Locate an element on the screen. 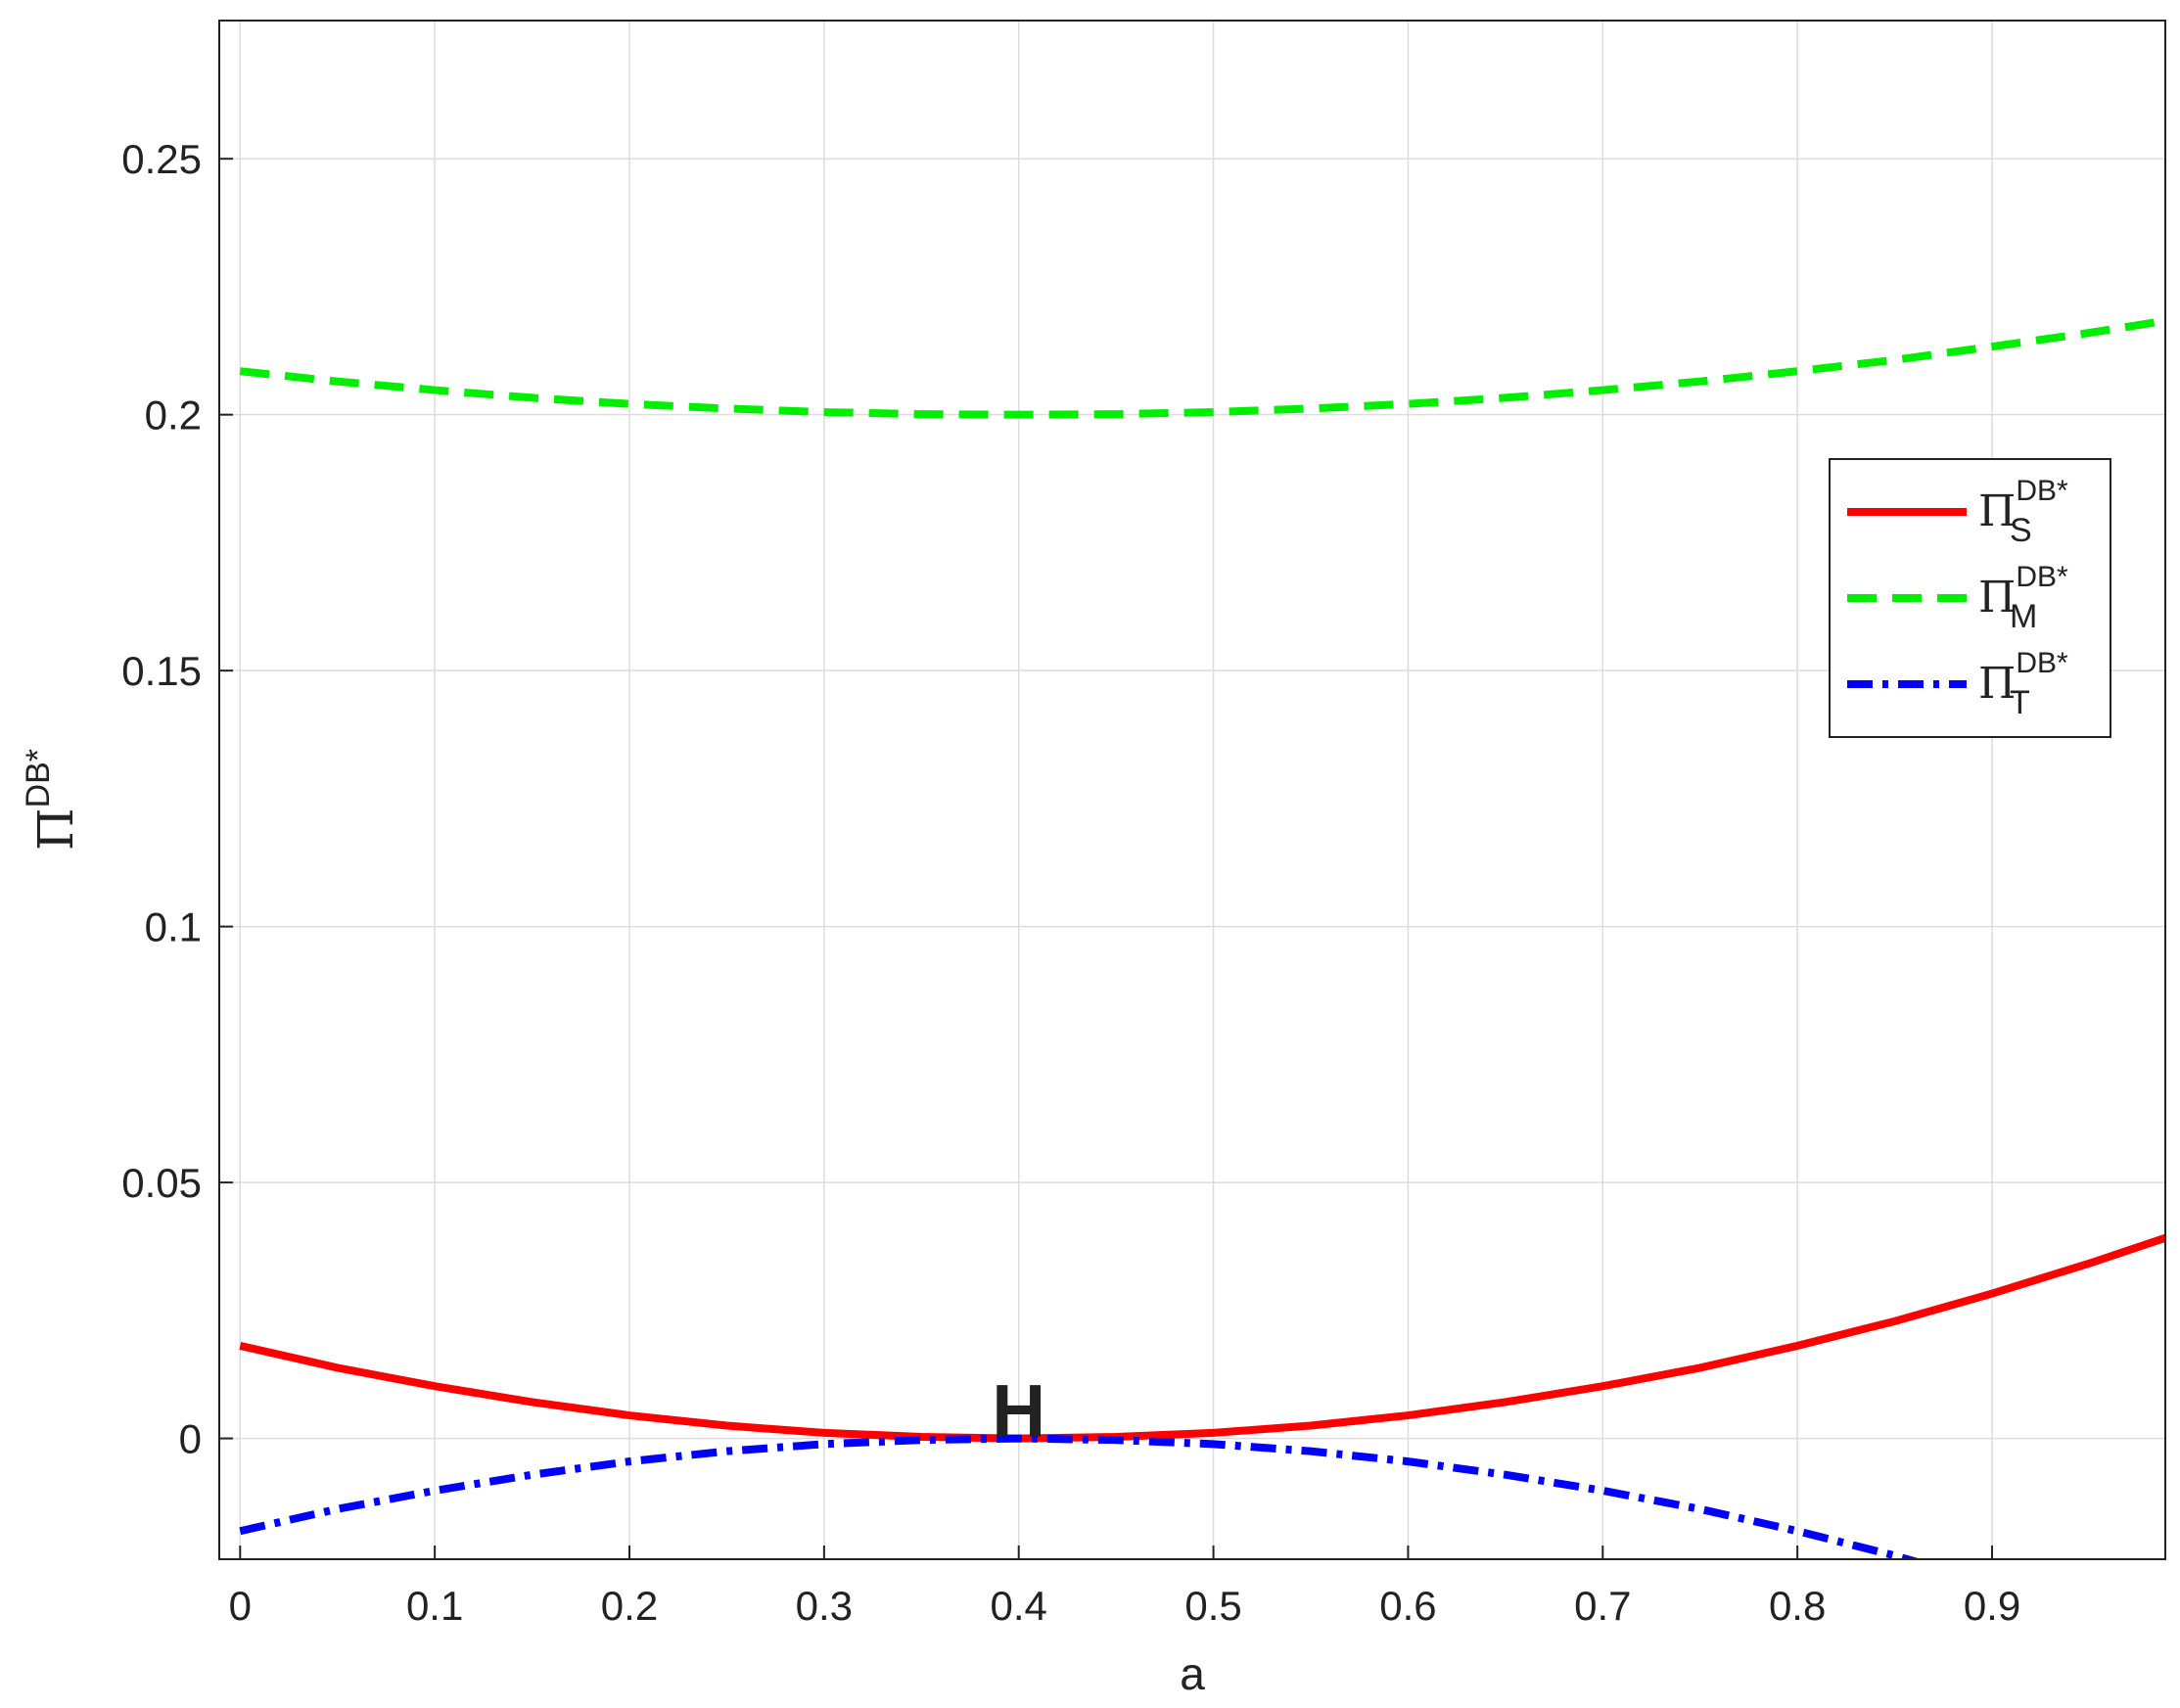  y-tick-label: 0.15 is located at coordinates (161, 671).